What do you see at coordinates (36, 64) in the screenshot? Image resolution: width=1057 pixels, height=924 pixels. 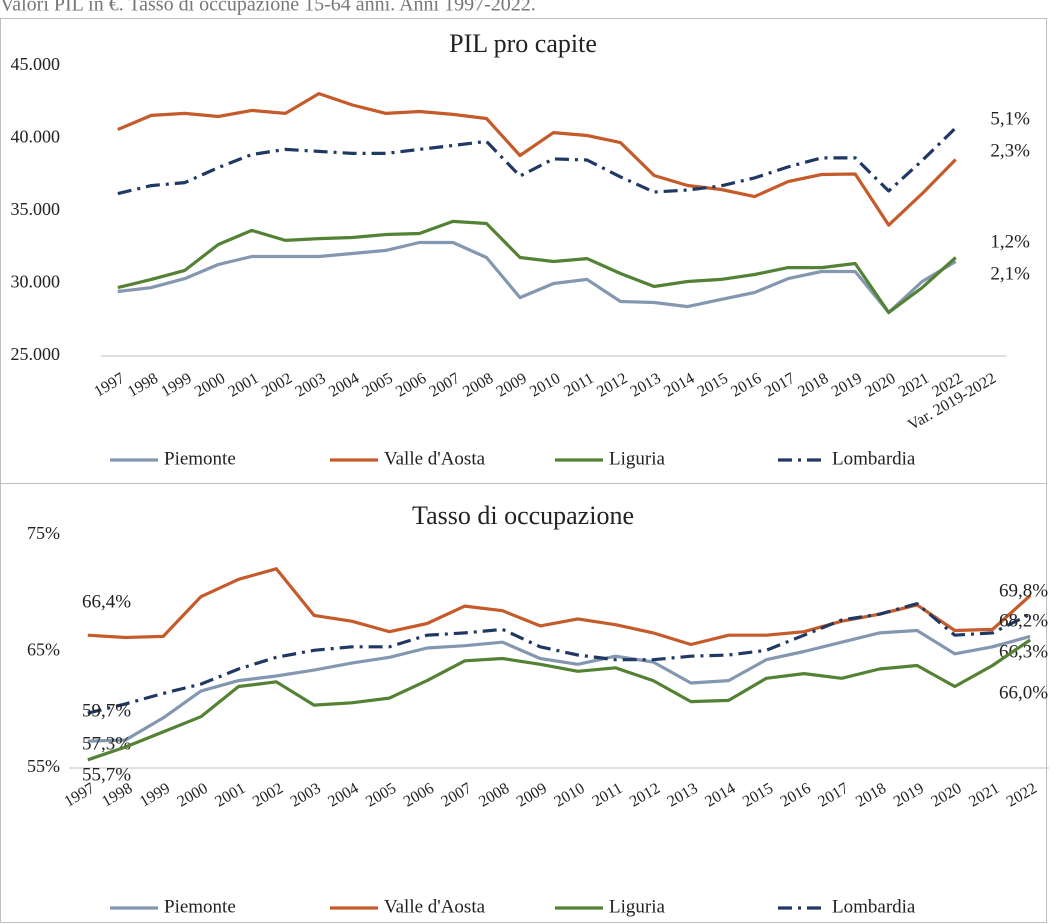 I see `y-tick-label: 45.000` at bounding box center [36, 64].